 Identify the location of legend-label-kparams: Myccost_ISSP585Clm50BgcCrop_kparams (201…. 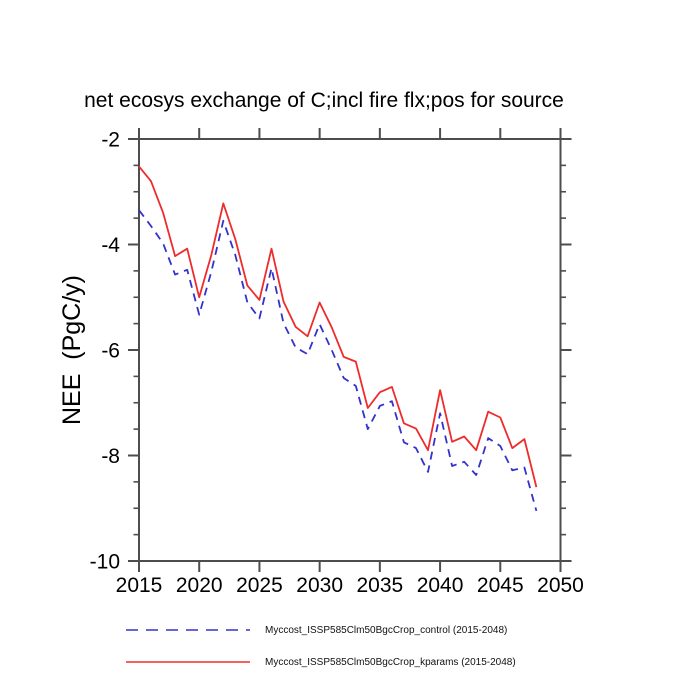
(390, 662).